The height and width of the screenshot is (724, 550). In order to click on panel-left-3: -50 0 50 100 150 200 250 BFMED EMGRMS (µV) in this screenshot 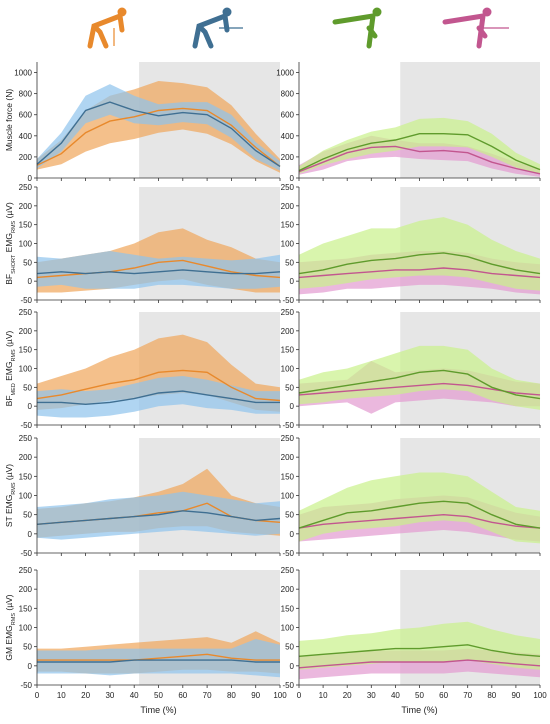, I will do `click(142, 369)`.